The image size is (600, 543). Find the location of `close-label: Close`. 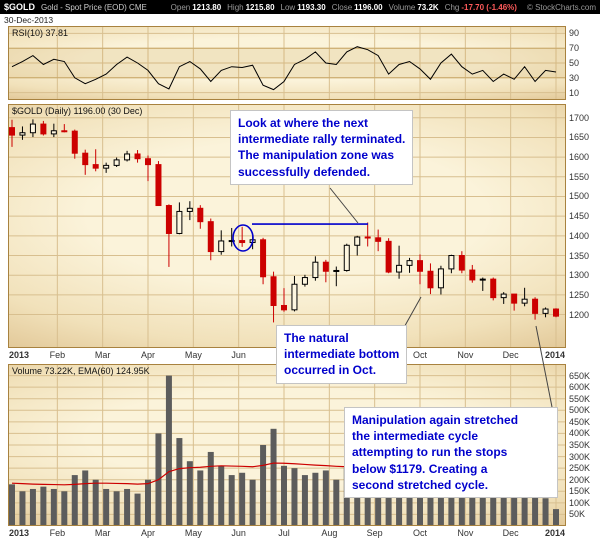

close-label: Close is located at coordinates (342, 7).